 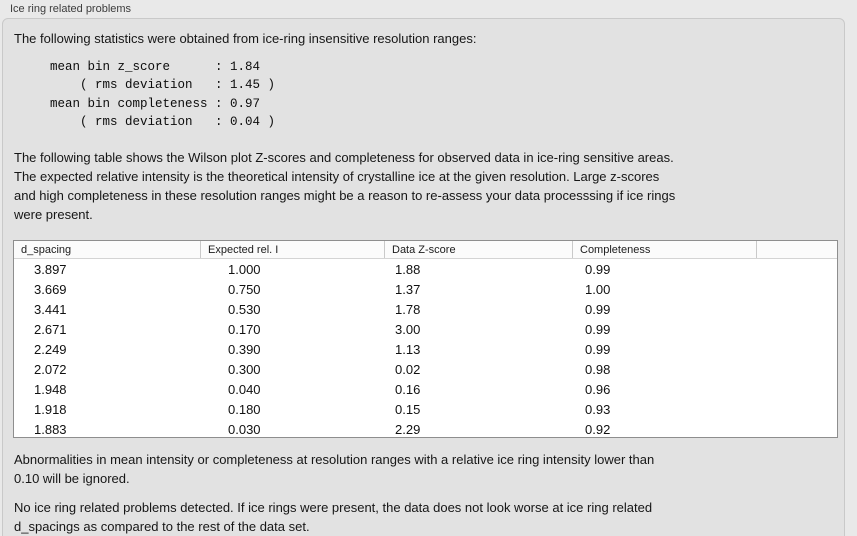 I want to click on table-cell: 3.00, so click(x=408, y=329).